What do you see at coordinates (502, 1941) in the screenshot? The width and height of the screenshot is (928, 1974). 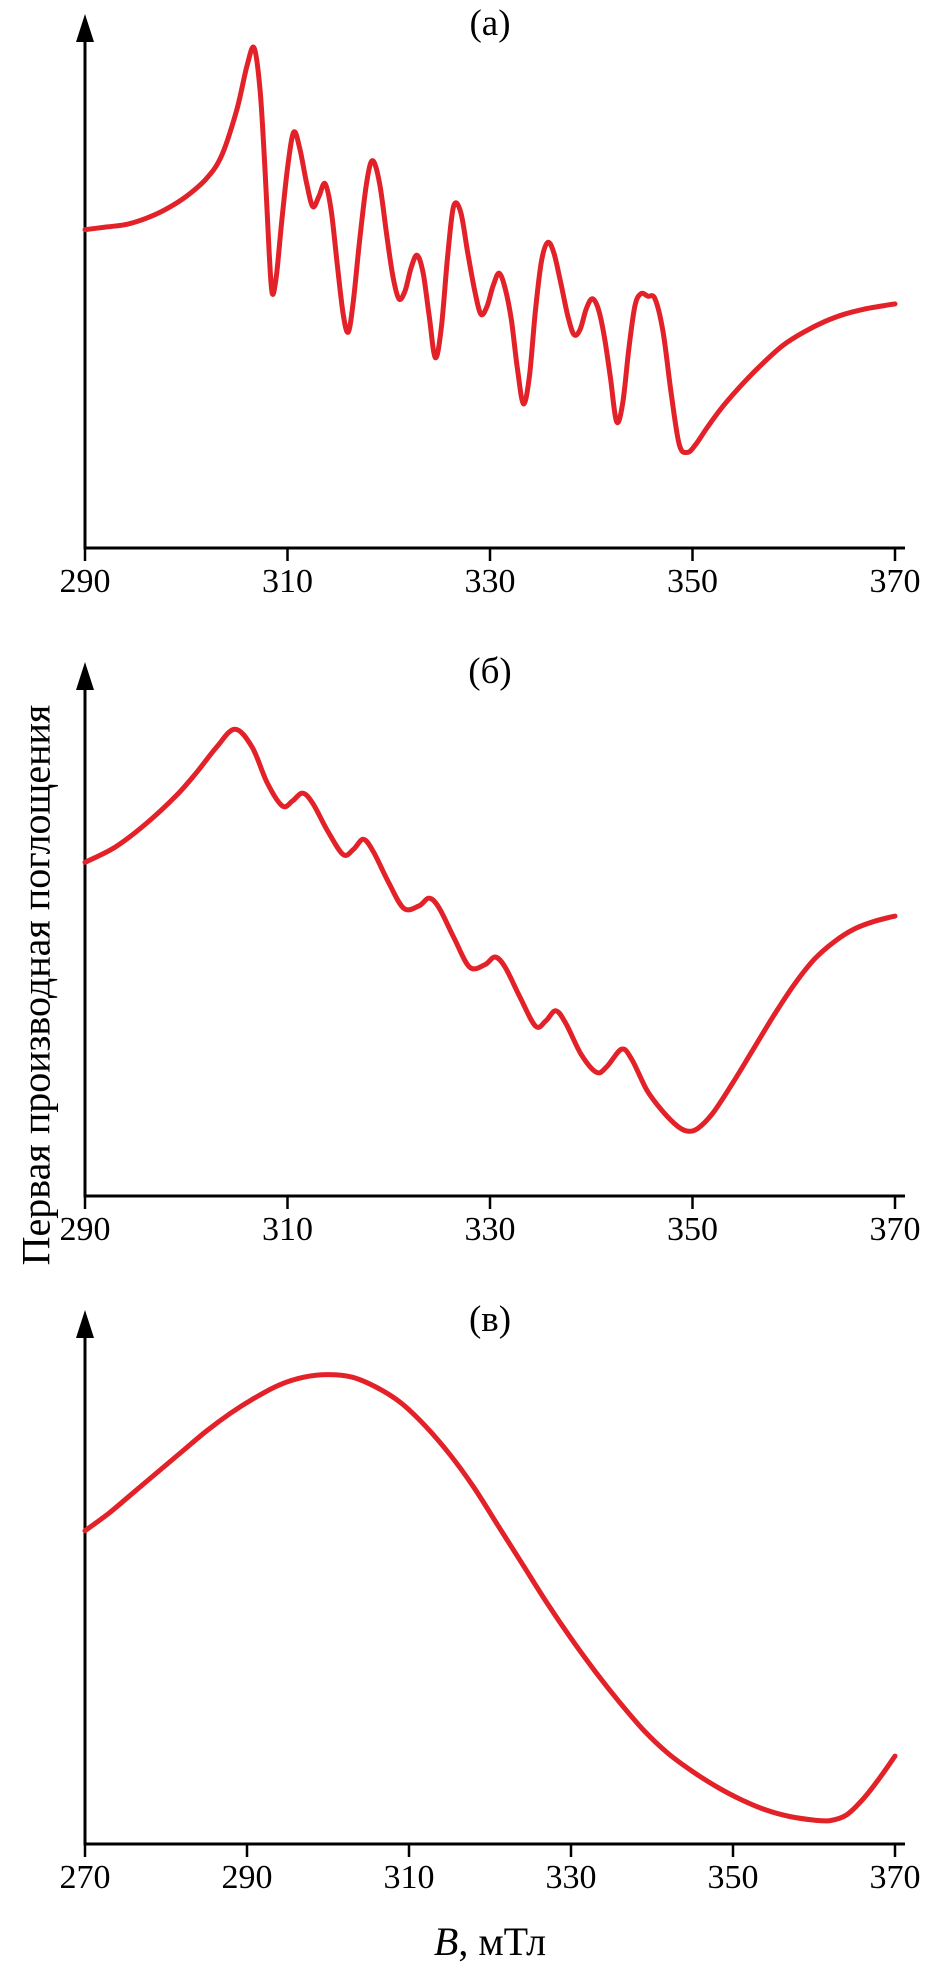 I see `x-axis-unit: , мТл` at bounding box center [502, 1941].